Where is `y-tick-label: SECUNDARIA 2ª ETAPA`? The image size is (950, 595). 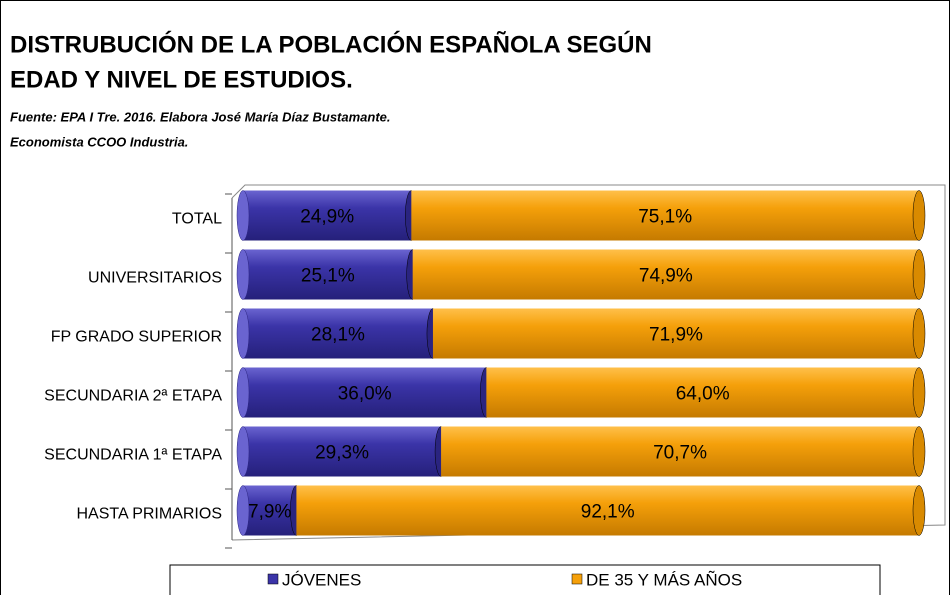 y-tick-label: SECUNDARIA 2ª ETAPA is located at coordinates (133, 396).